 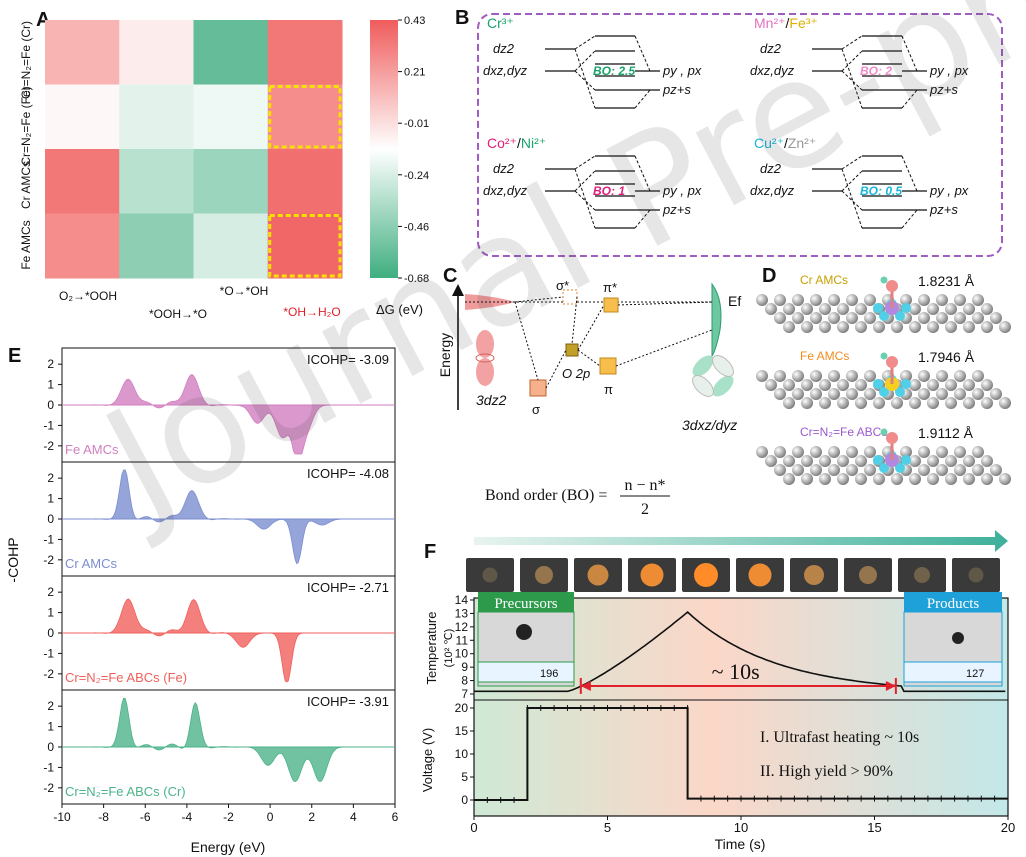 What do you see at coordinates (824, 356) in the screenshot?
I see `structure-label: Fe AMCs` at bounding box center [824, 356].